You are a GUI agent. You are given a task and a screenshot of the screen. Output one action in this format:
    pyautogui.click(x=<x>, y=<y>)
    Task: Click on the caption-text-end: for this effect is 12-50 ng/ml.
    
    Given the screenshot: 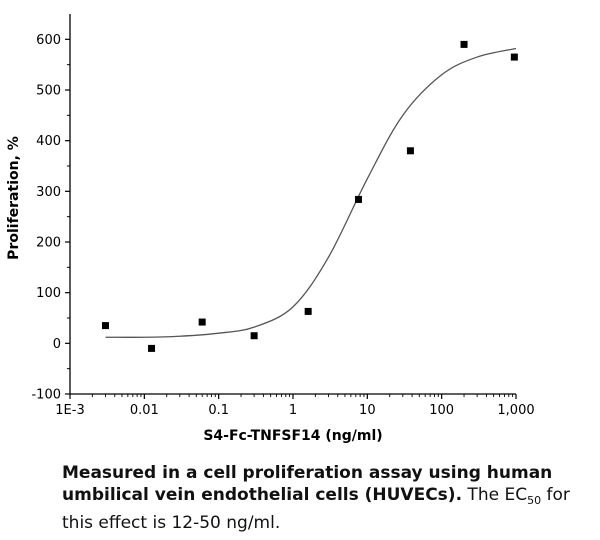 What is the action you would take?
    pyautogui.click(x=316, y=509)
    